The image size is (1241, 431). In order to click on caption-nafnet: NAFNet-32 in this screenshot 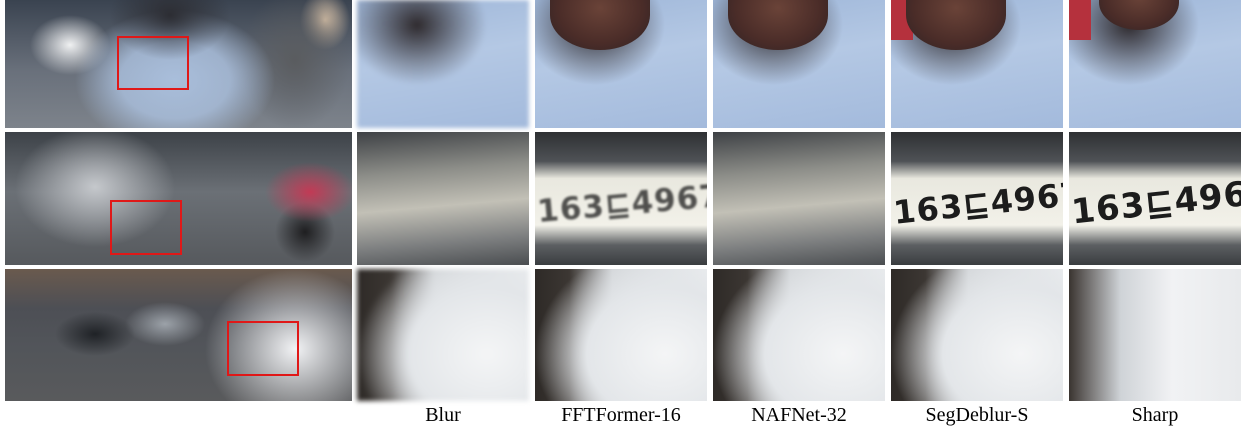, I will do `click(799, 415)`.